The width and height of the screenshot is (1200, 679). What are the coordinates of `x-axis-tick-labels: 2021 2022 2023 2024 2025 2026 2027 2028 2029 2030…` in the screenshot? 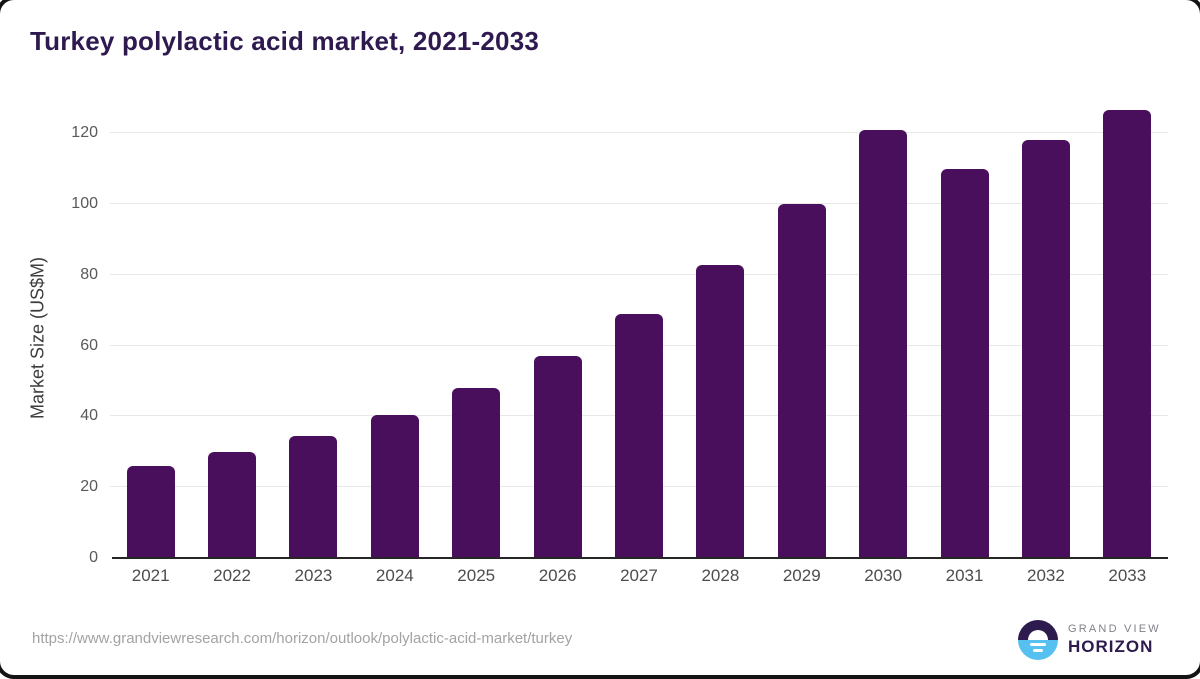 It's located at (639, 578).